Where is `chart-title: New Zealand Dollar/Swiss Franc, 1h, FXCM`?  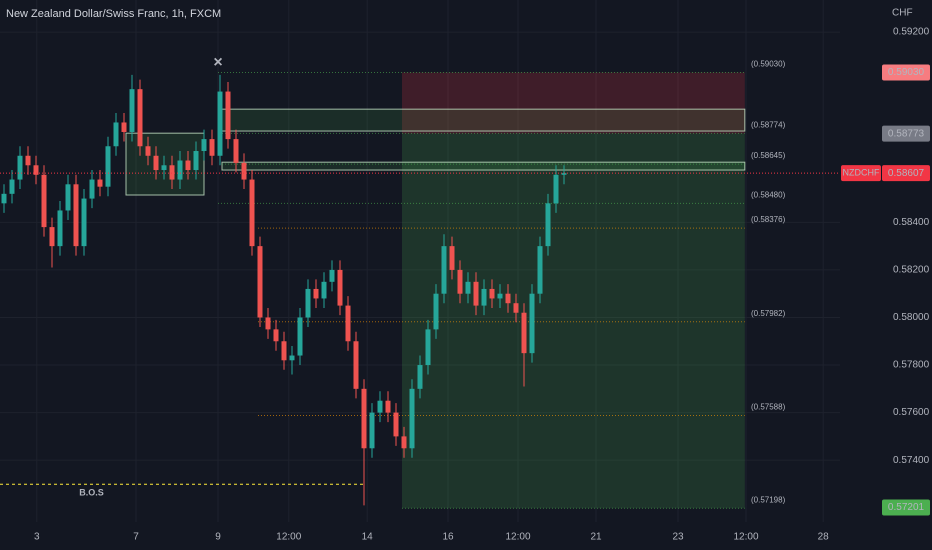 chart-title: New Zealand Dollar/Swiss Franc, 1h, FXCM is located at coordinates (113, 14).